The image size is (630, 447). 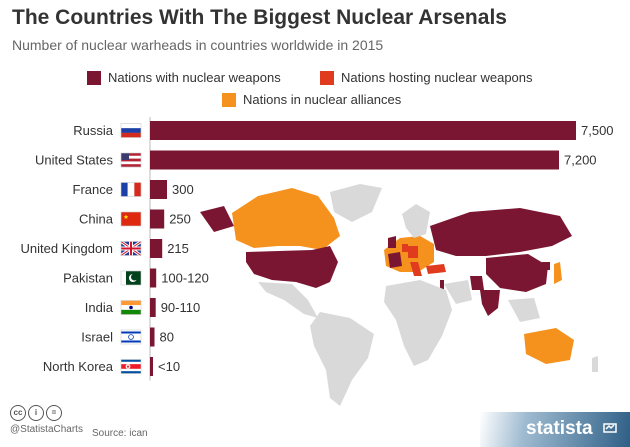 I want to click on map-france, so click(x=395, y=260).